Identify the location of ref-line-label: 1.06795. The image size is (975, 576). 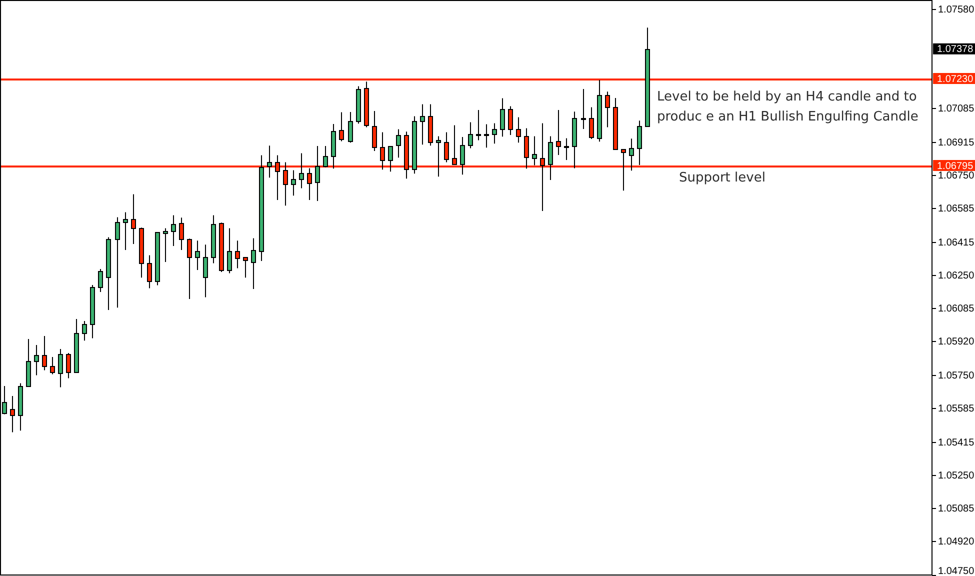
(955, 166).